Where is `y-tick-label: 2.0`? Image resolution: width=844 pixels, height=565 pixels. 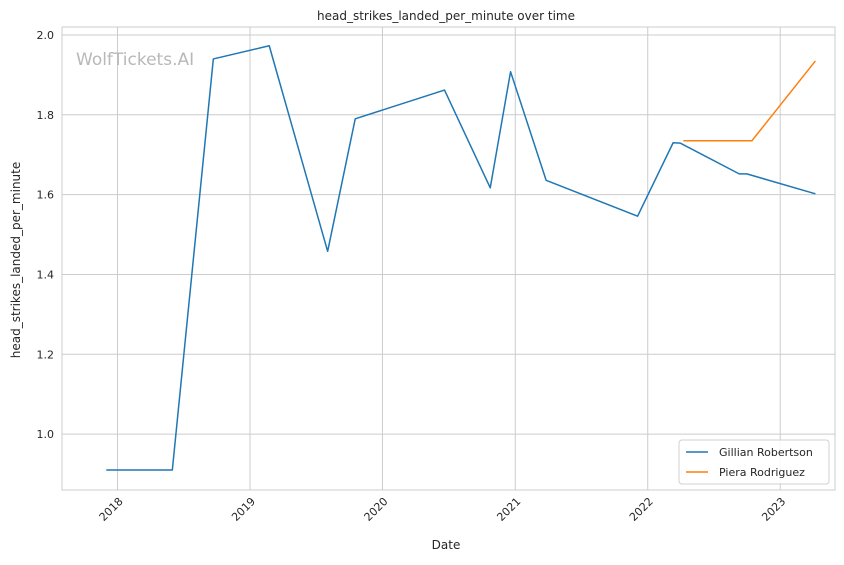
y-tick-label: 2.0 is located at coordinates (46, 35).